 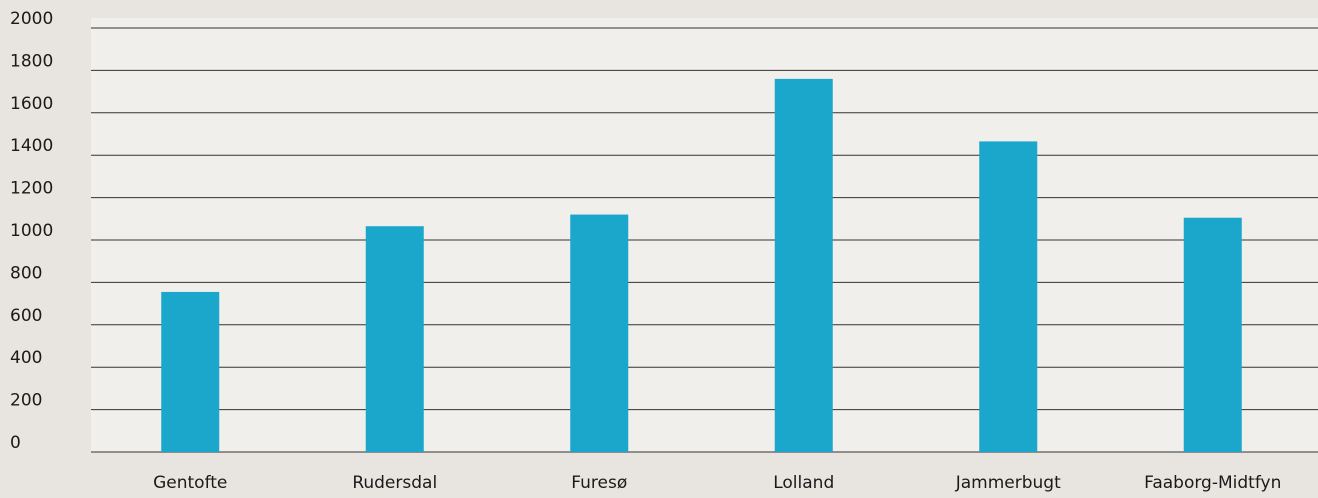 I want to click on x-category-label: Jammerbugt, so click(x=1008, y=483).